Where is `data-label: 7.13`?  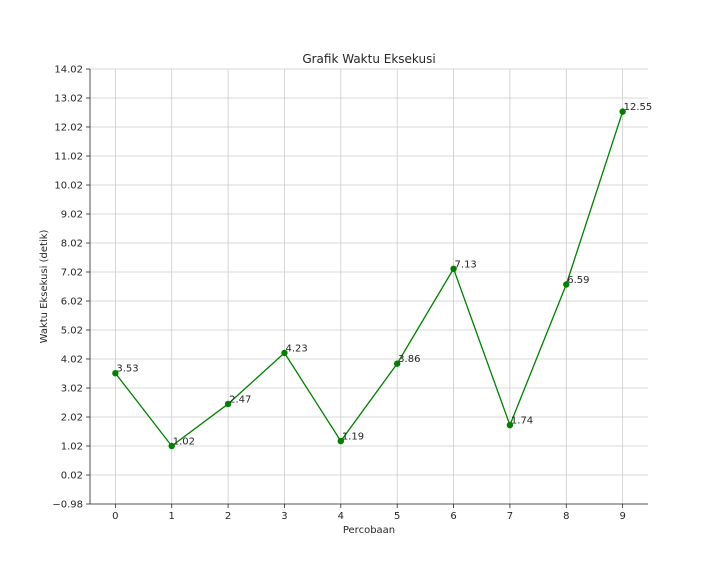
data-label: 7.13 is located at coordinates (466, 264).